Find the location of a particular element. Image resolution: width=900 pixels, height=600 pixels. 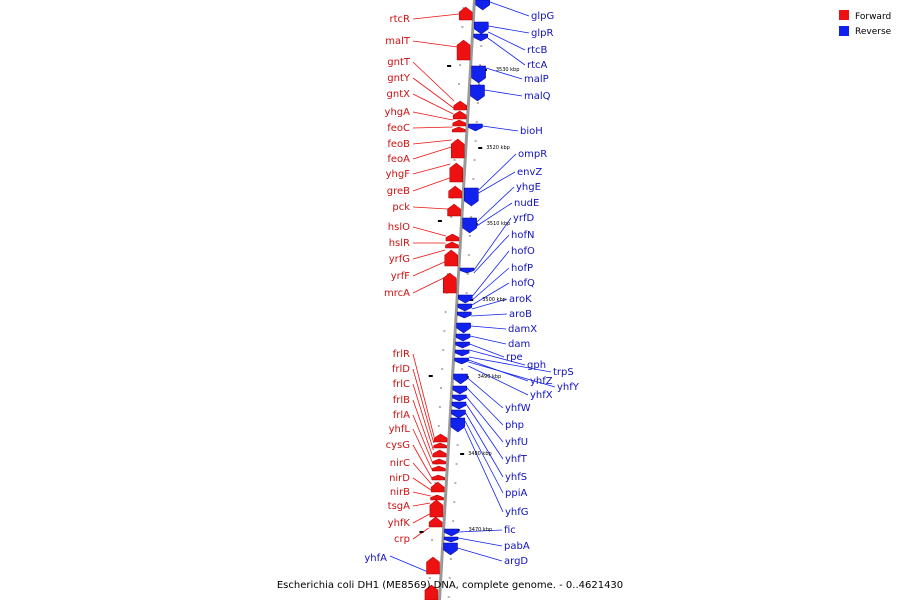

forward-gene-label: nirD is located at coordinates (399, 478).